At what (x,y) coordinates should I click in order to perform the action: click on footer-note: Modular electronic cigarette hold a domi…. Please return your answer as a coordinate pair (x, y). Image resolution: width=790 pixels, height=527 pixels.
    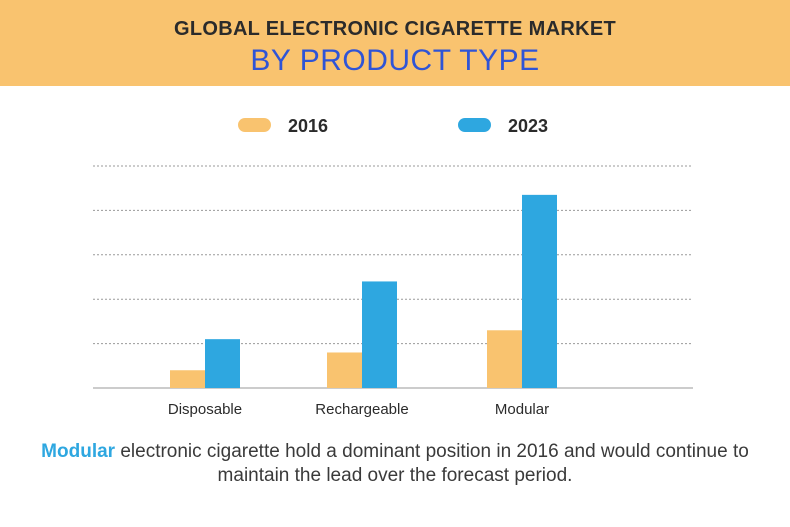
    Looking at the image, I should click on (395, 464).